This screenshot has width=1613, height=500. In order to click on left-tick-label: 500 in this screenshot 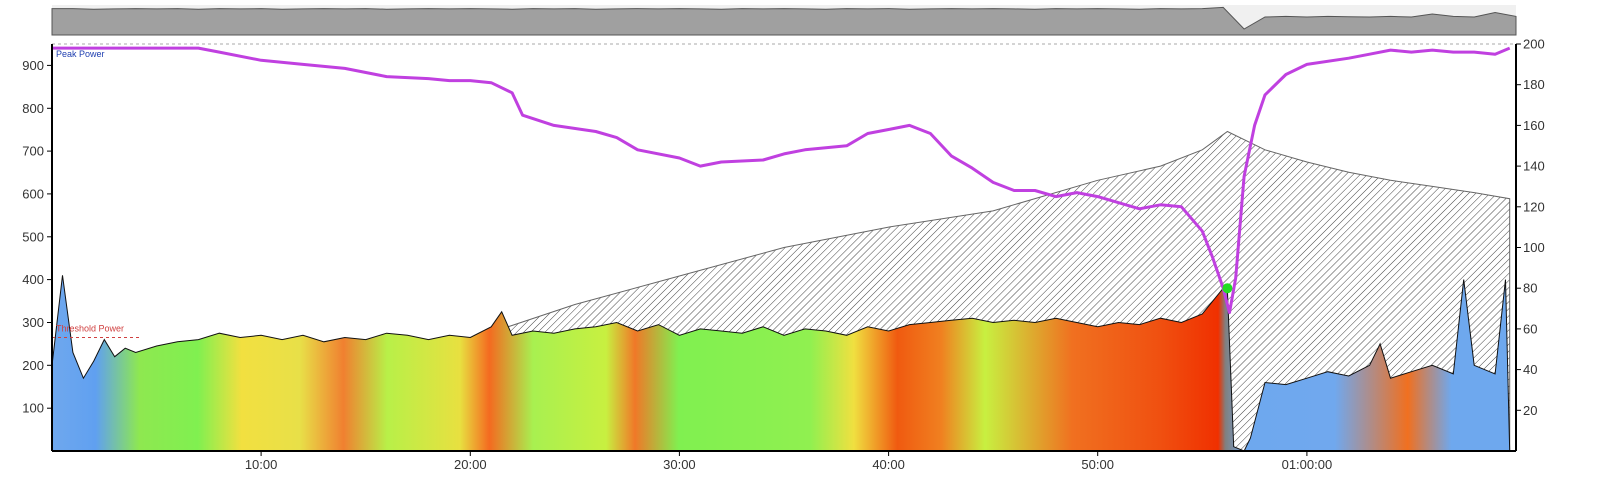, I will do `click(33, 236)`.